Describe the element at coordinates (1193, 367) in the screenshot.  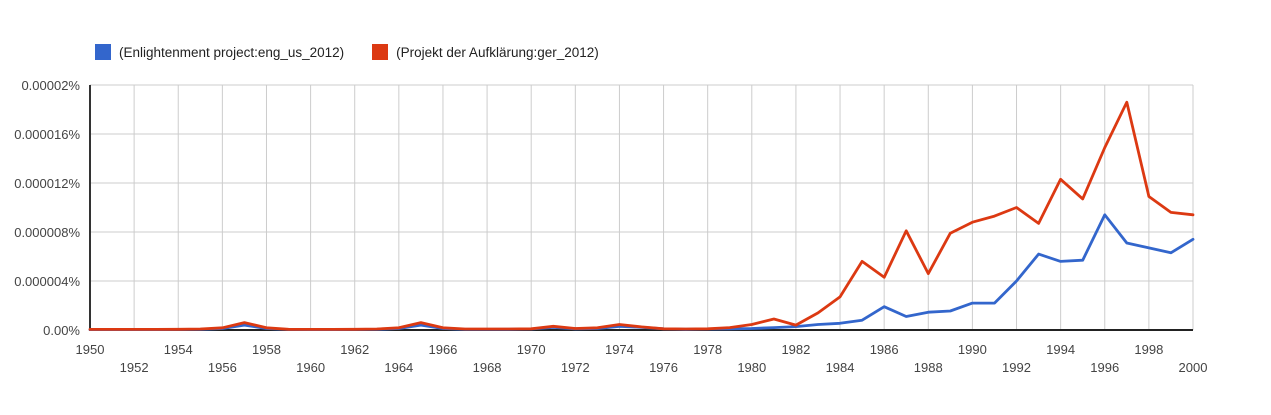
I see `x-axis-tick-label: 2000` at that location.